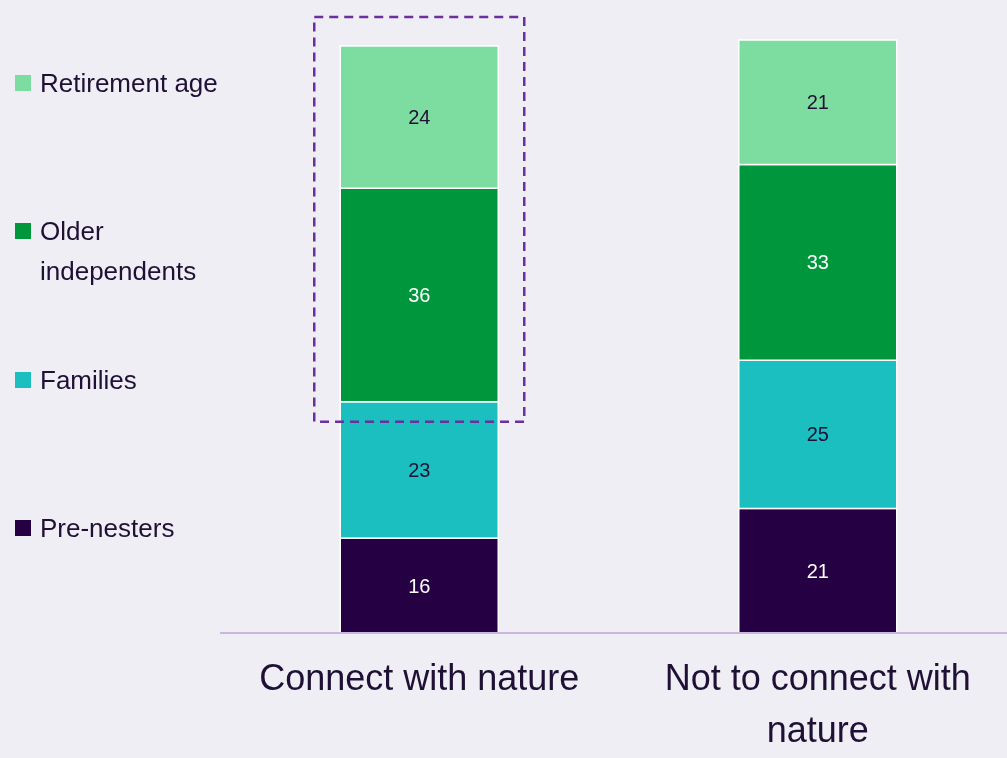 The width and height of the screenshot is (1007, 758). What do you see at coordinates (107, 528) in the screenshot?
I see `legend-label: Pre-nesters` at bounding box center [107, 528].